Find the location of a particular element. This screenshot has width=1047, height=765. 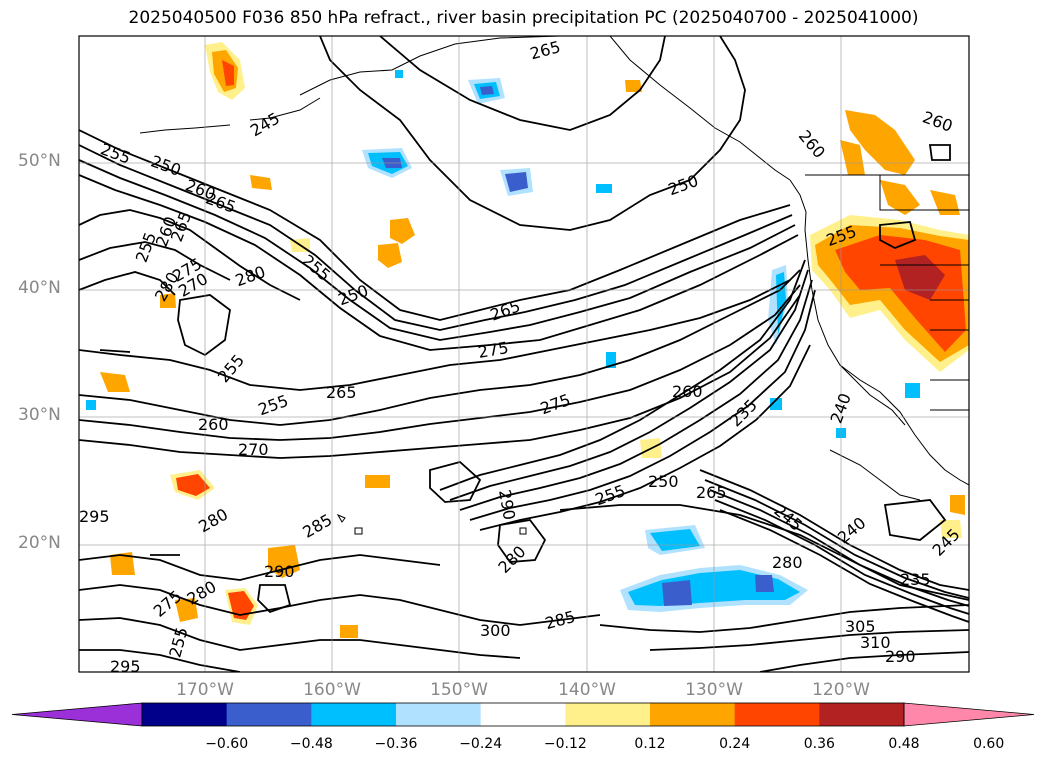

lon-label-160w: 160°W is located at coordinates (332, 690).